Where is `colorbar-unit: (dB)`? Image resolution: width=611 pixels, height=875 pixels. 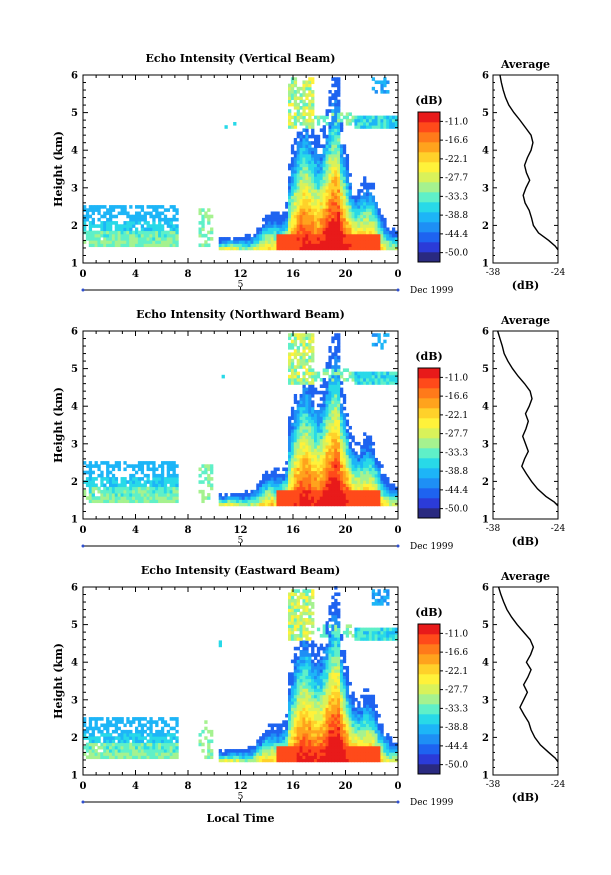
colorbar-unit: (dB) is located at coordinates (428, 100).